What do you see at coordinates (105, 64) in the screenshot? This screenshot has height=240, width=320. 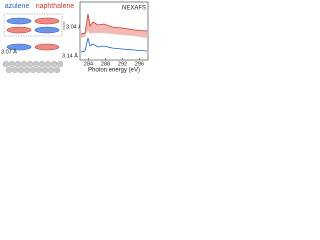 I see `x-tick-label: 288` at bounding box center [105, 64].